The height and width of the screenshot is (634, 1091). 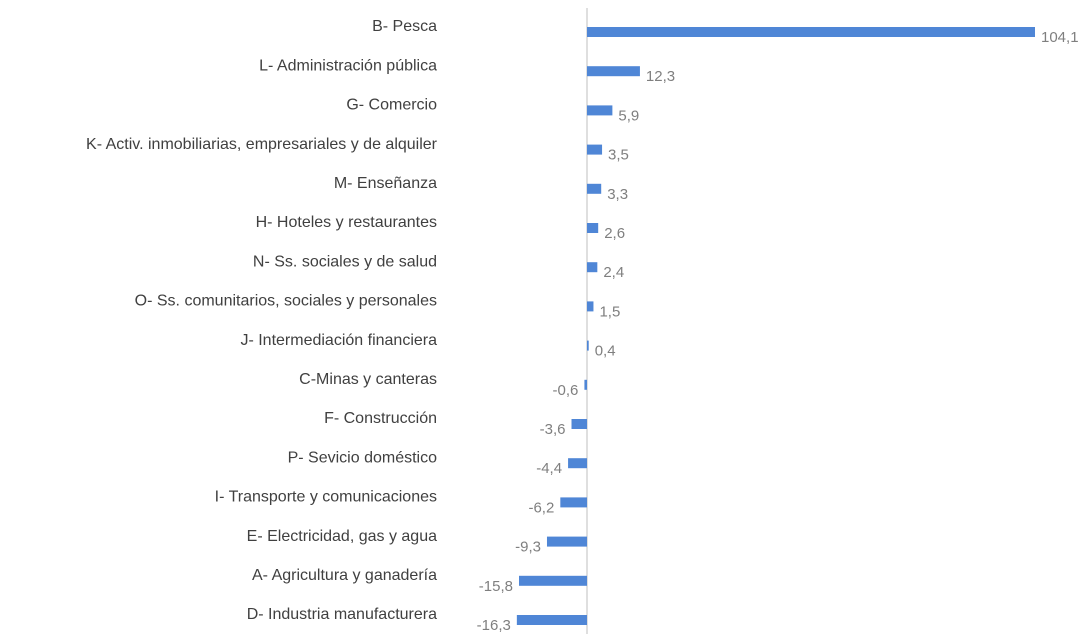 What do you see at coordinates (342, 614) in the screenshot?
I see `category-label: D- Industria manufacturera` at bounding box center [342, 614].